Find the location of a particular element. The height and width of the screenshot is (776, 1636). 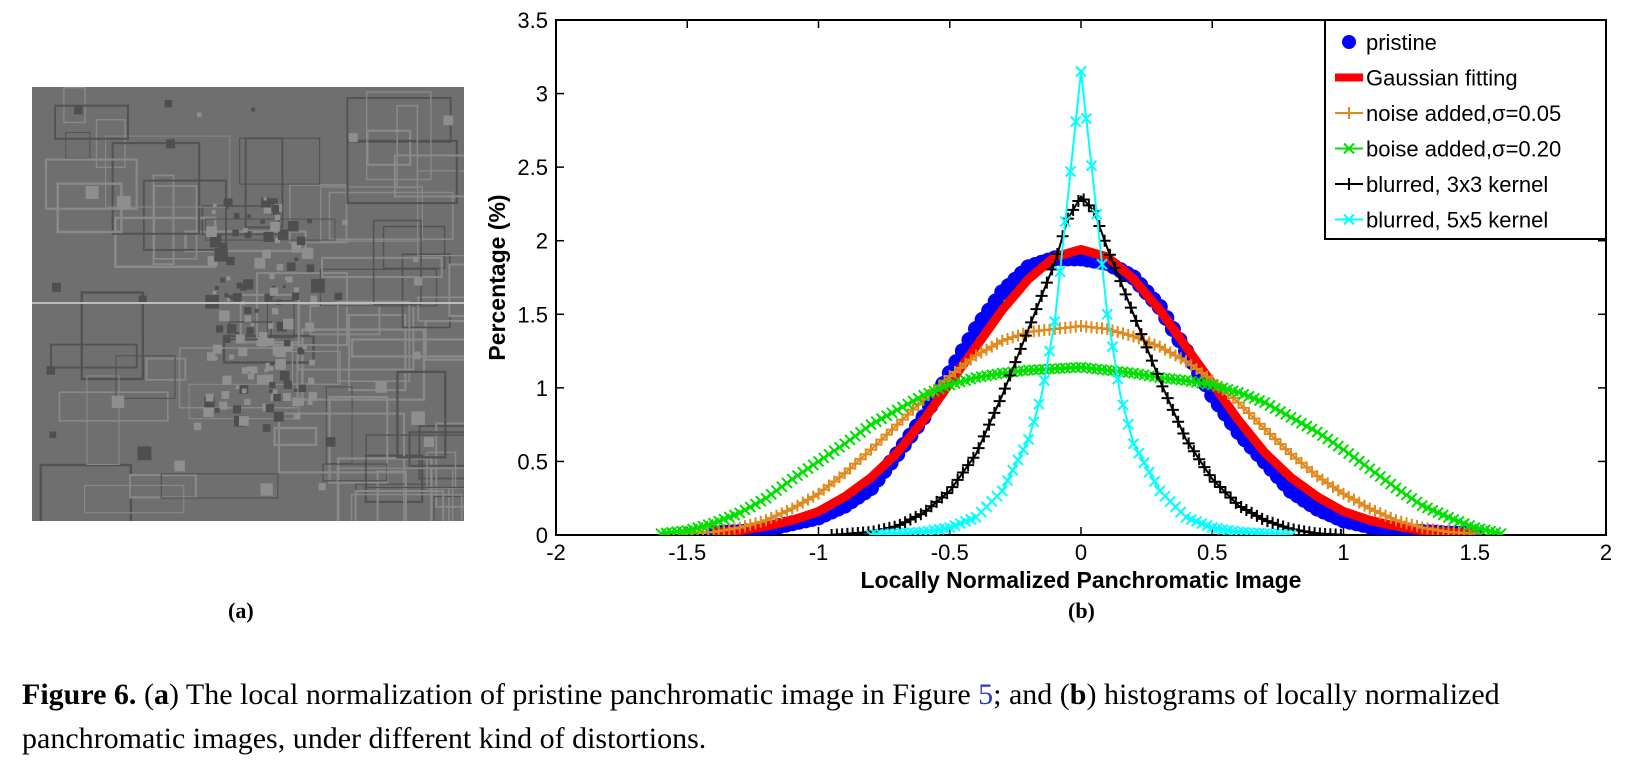

figure-reference-link: 5 is located at coordinates (986, 694).